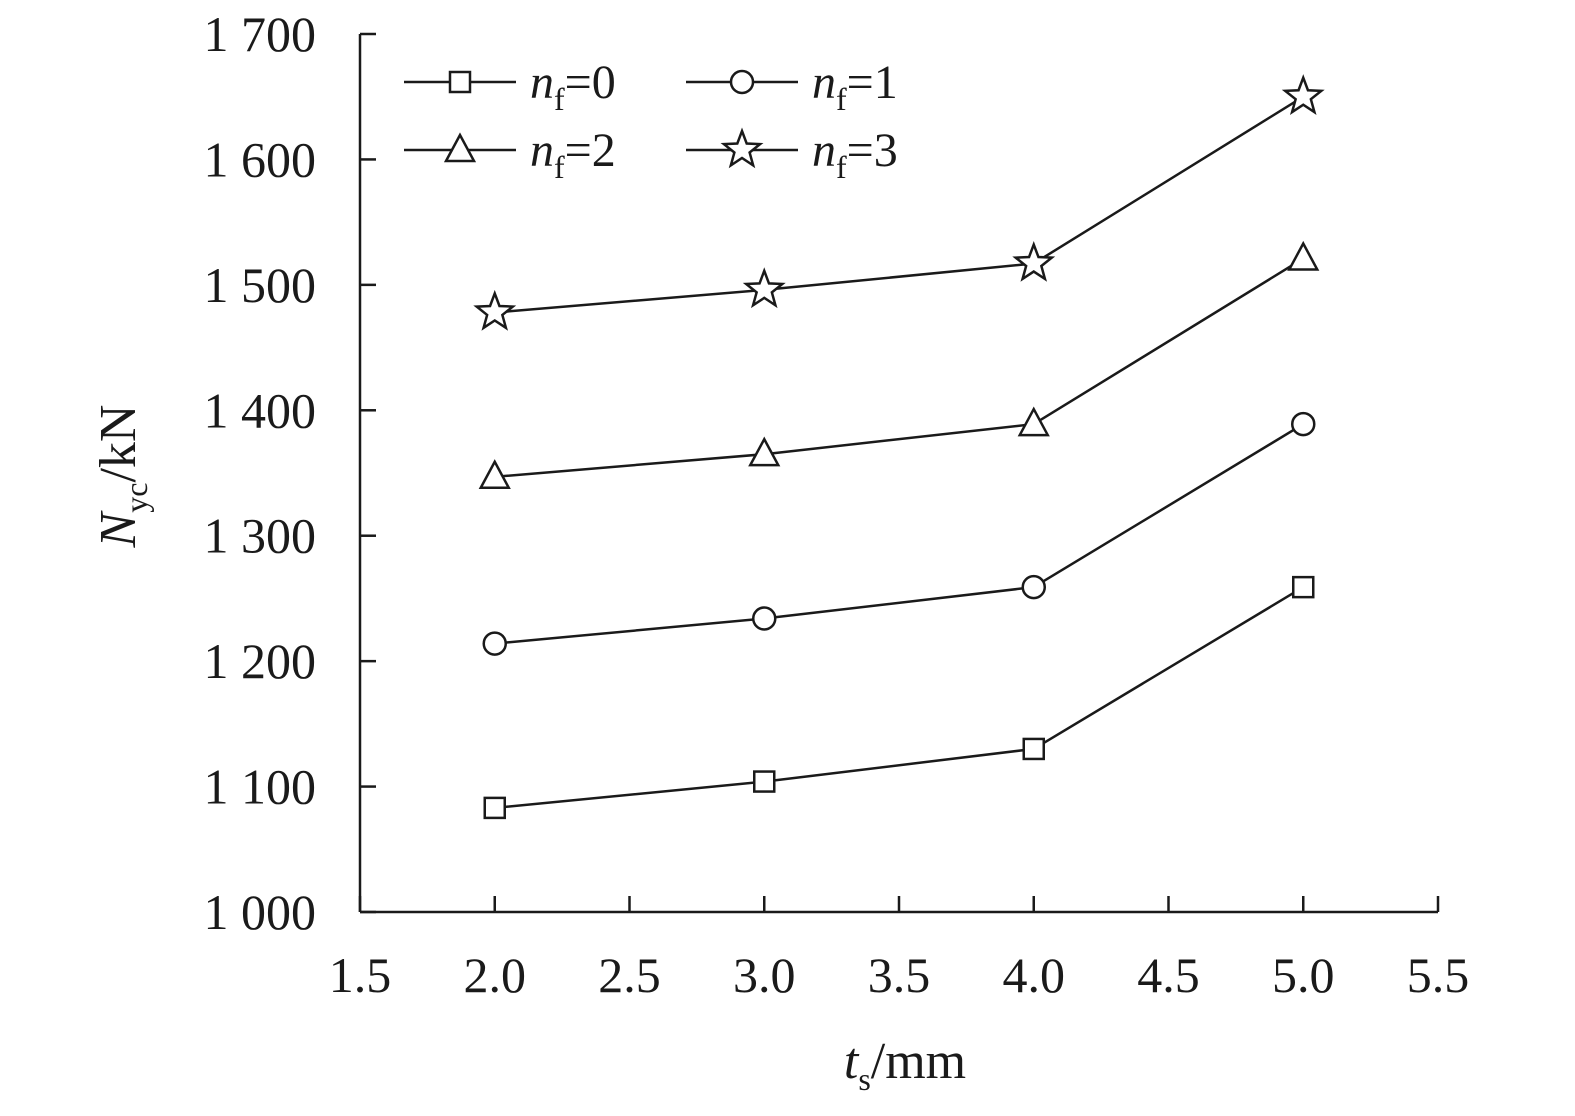  Describe the element at coordinates (573, 86) in the screenshot. I see `legend-label: nf=0` at that location.